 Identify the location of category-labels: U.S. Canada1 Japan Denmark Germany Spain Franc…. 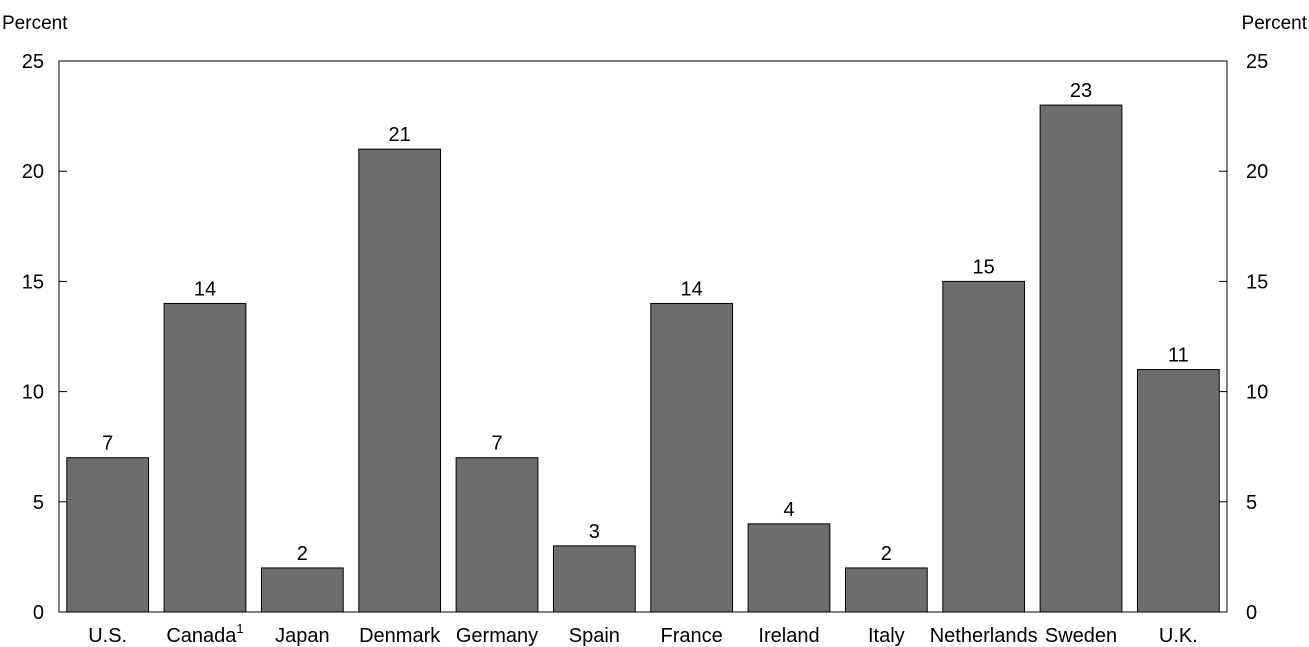
(643, 634).